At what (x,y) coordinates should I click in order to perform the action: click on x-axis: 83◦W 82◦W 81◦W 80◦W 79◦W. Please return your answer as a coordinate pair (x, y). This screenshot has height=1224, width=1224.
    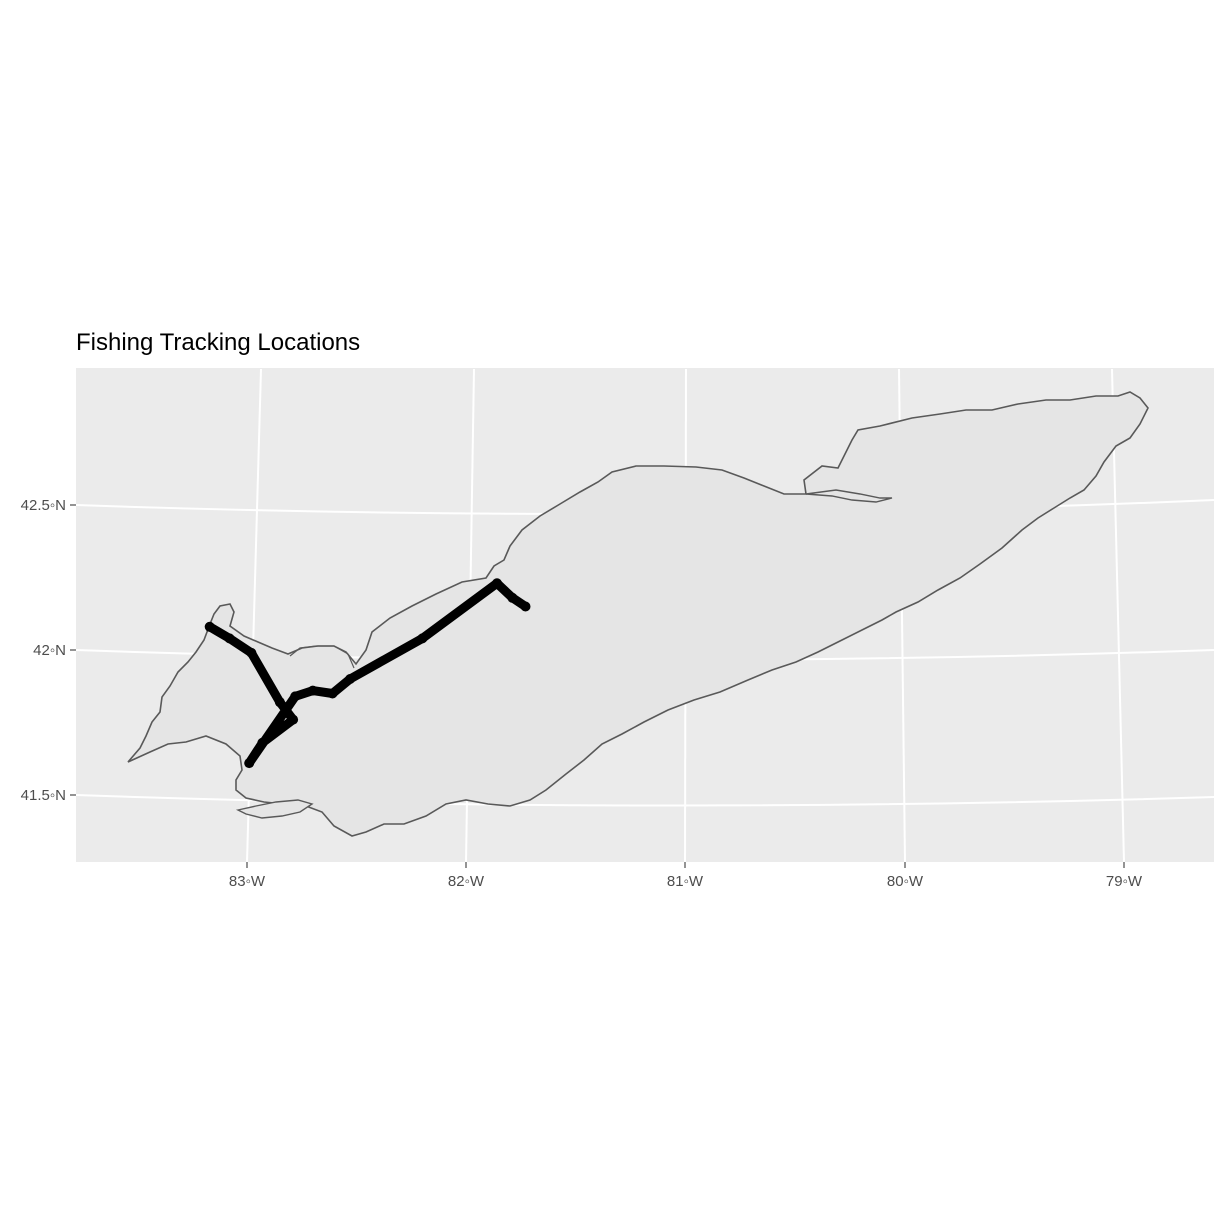
    Looking at the image, I should click on (686, 876).